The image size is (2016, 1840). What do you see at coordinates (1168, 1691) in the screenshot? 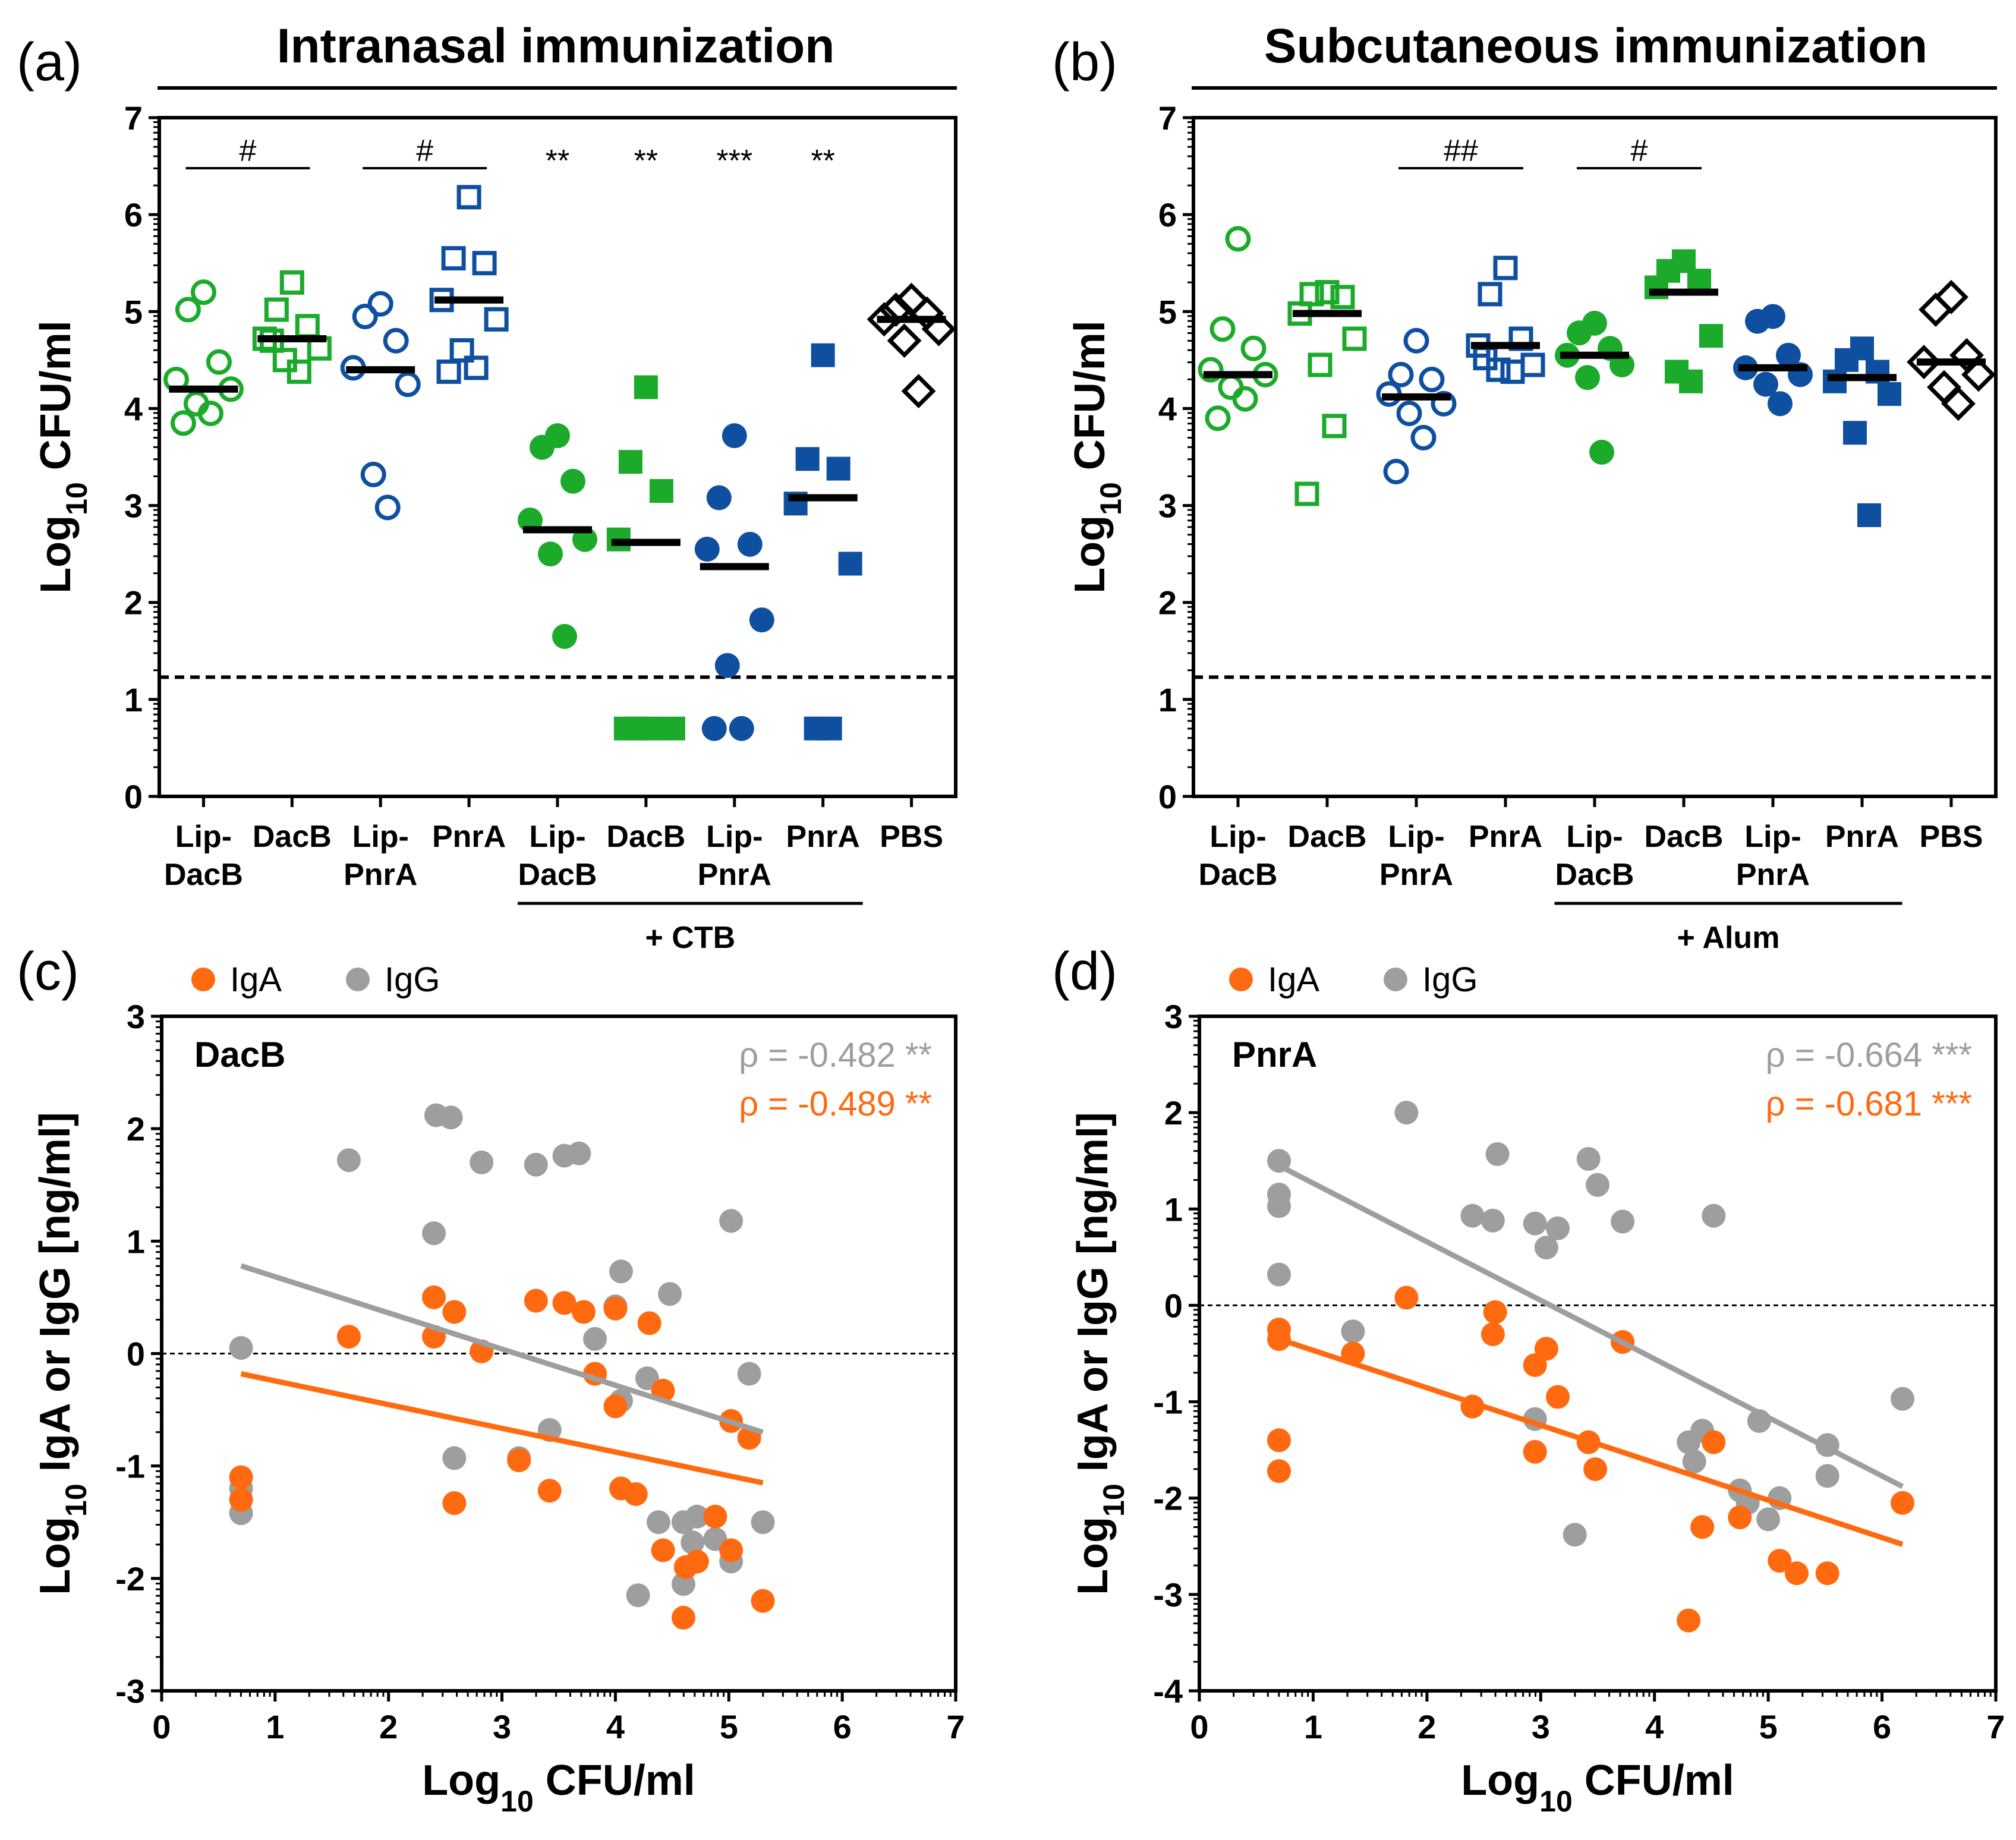
I see `y-tick-label: -4` at bounding box center [1168, 1691].